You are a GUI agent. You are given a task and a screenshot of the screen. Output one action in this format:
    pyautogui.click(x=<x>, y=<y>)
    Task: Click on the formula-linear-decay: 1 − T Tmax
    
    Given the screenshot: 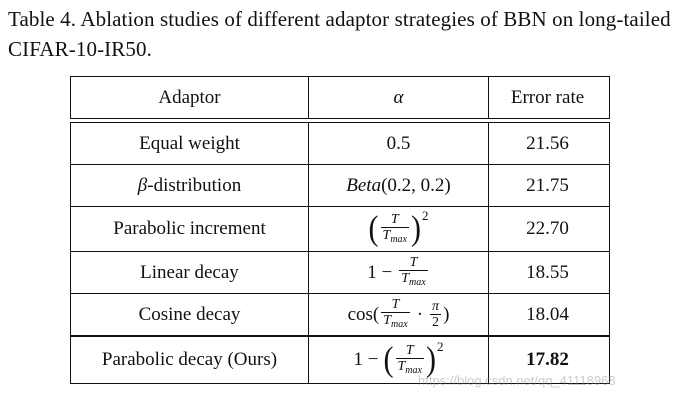 What is the action you would take?
    pyautogui.click(x=397, y=271)
    